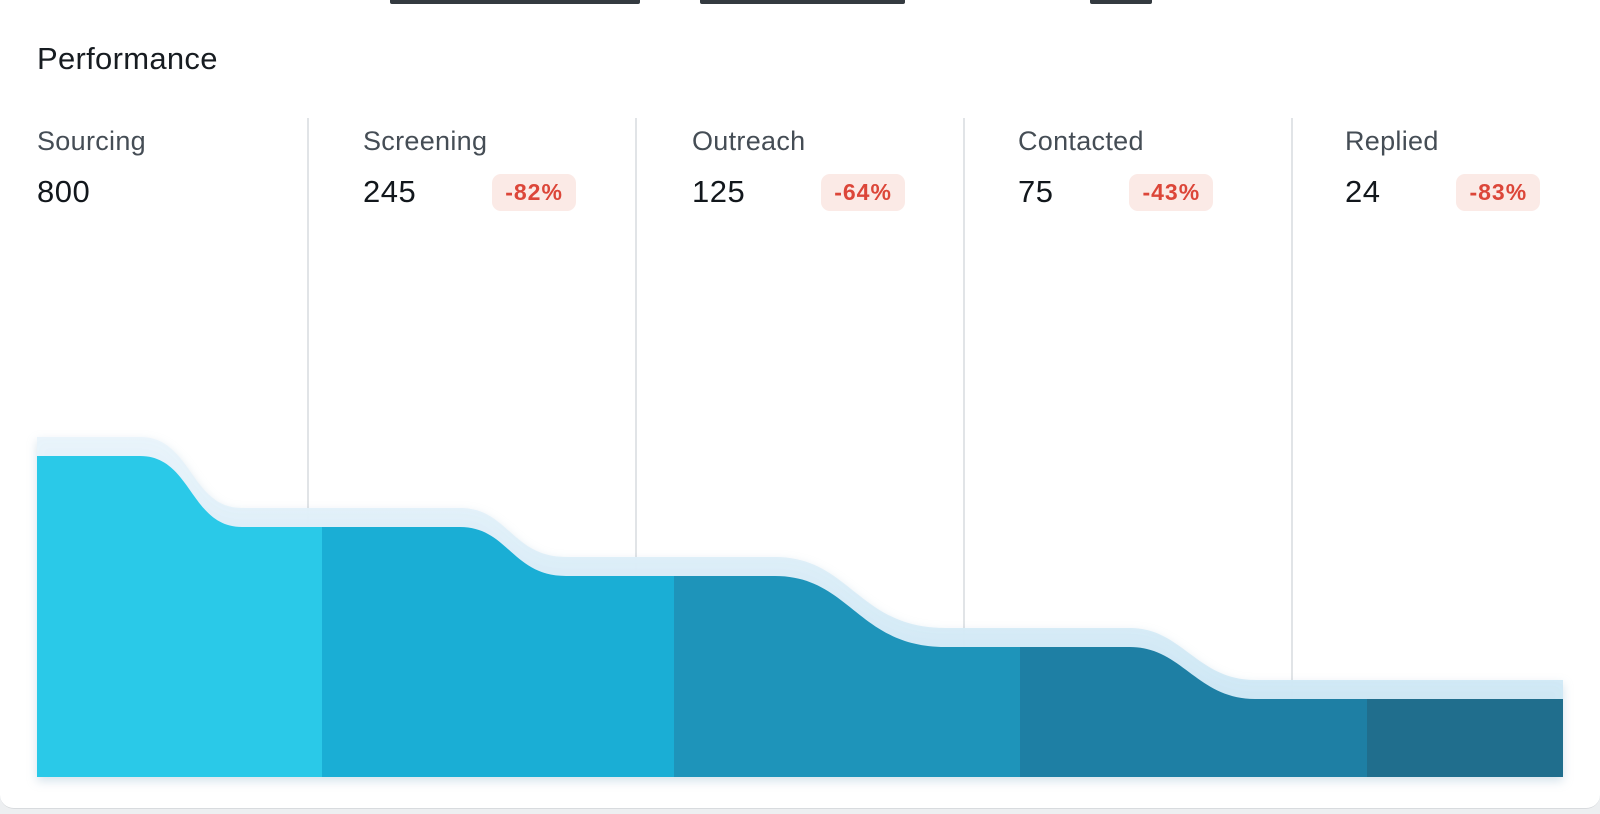 The image size is (1600, 814). I want to click on stage-label: Outreach, so click(749, 141).